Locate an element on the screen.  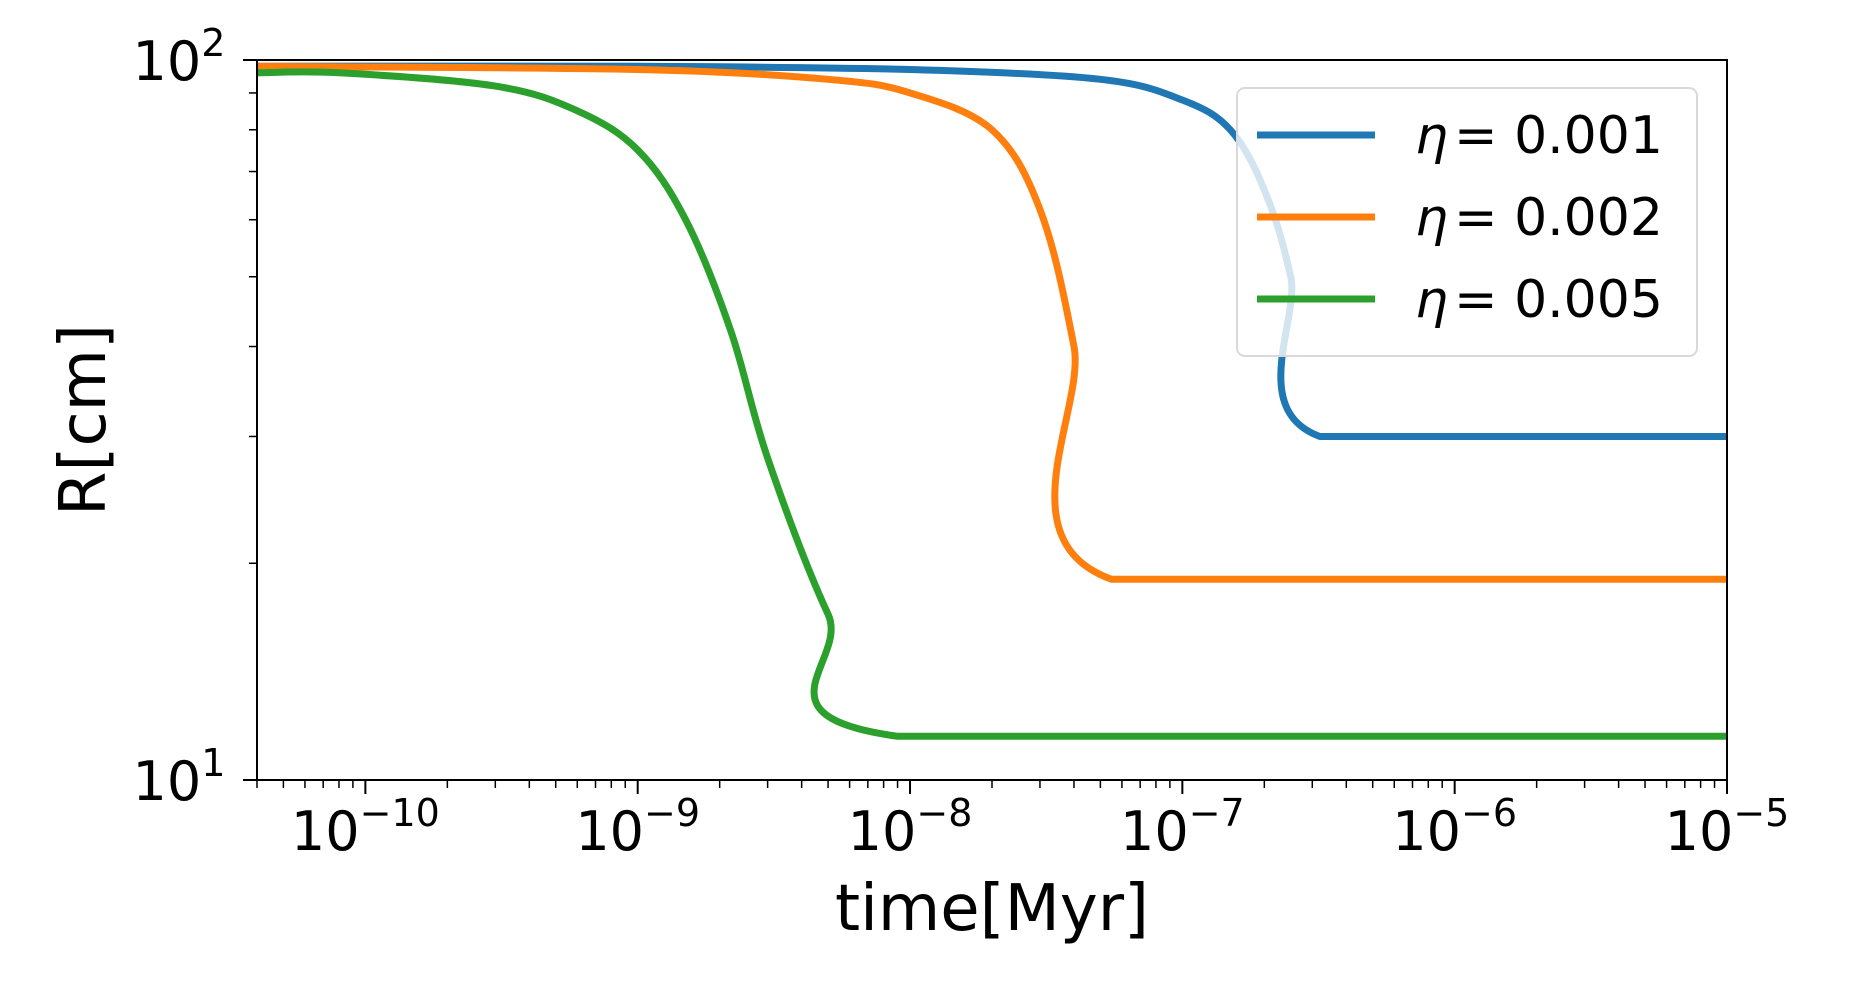
legend-label: η = 0.005 is located at coordinates (1539, 300).